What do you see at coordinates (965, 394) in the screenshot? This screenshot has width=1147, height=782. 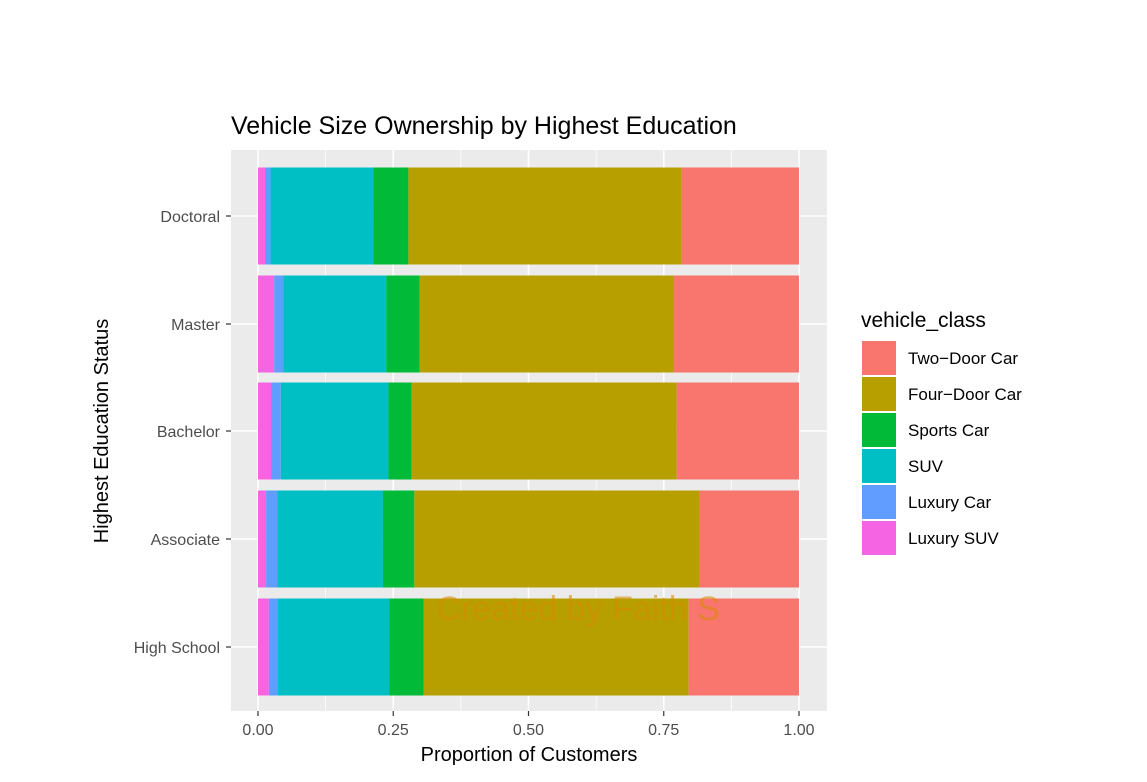 I see `legend-label: Four−Door Car` at bounding box center [965, 394].